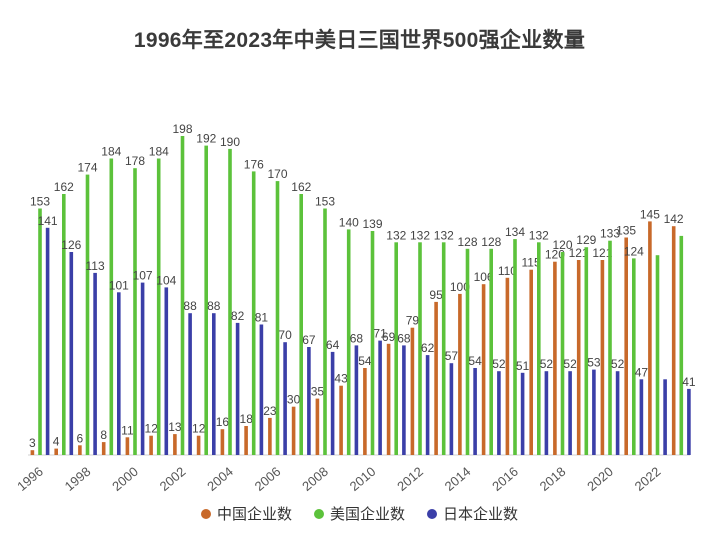 This screenshot has height=557, width=719. I want to click on bar-usa-2018, so click(562, 353).